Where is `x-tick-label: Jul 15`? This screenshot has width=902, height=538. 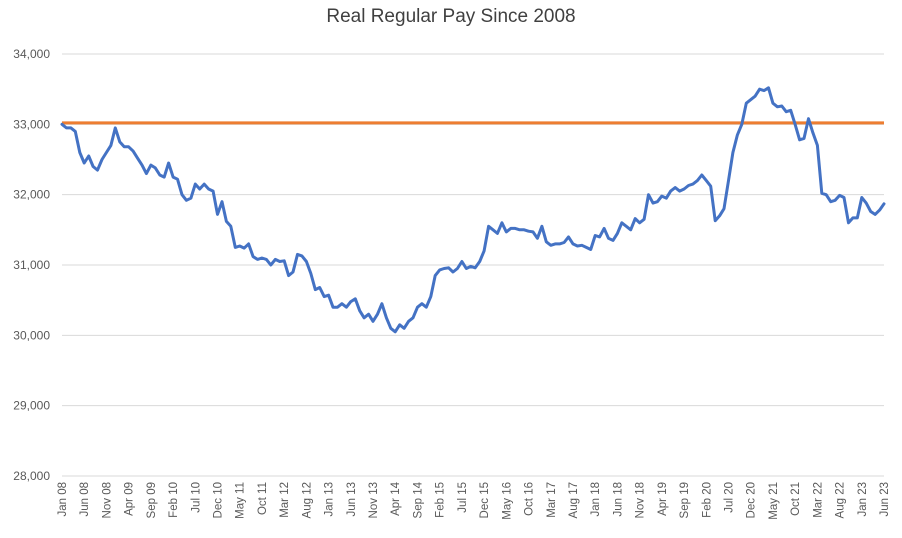 x-tick-label: Jul 15 is located at coordinates (463, 497).